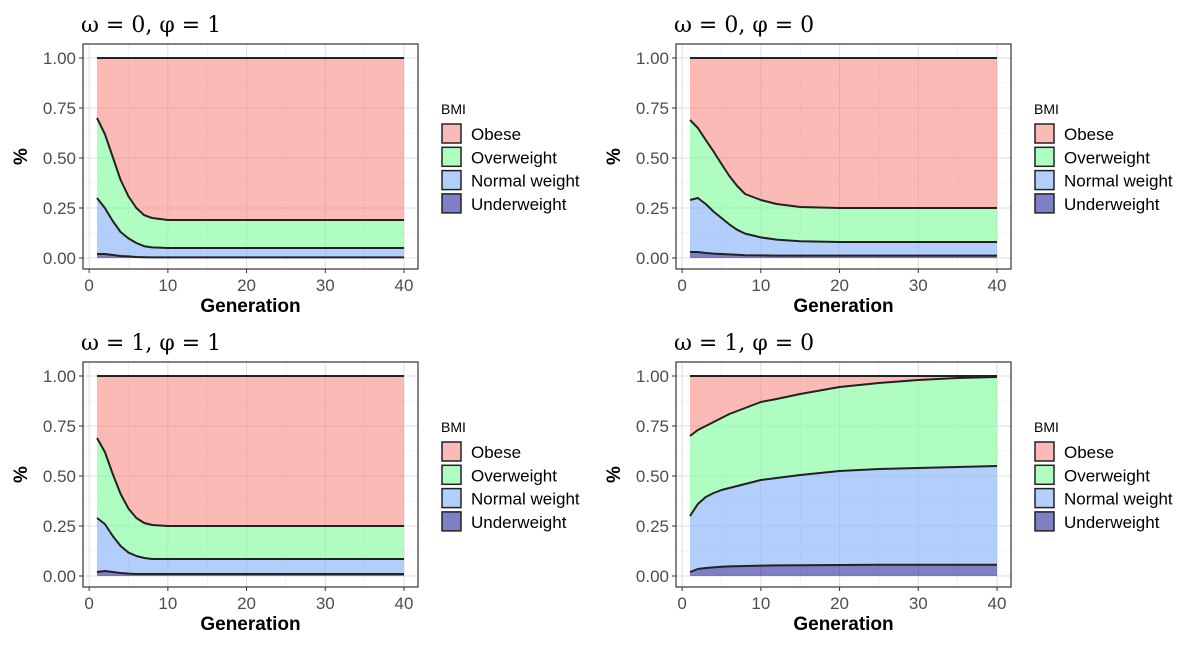  What do you see at coordinates (151, 25) in the screenshot?
I see `chart-title: ω = 0, φ = 1` at bounding box center [151, 25].